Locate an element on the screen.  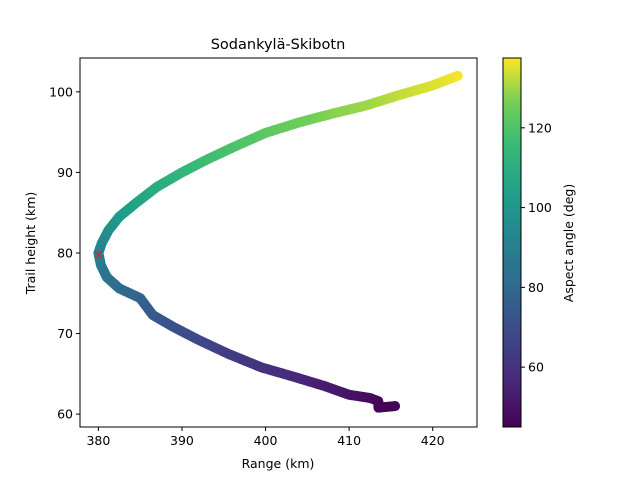
colorbar-tick-label: 80 is located at coordinates (536, 287).